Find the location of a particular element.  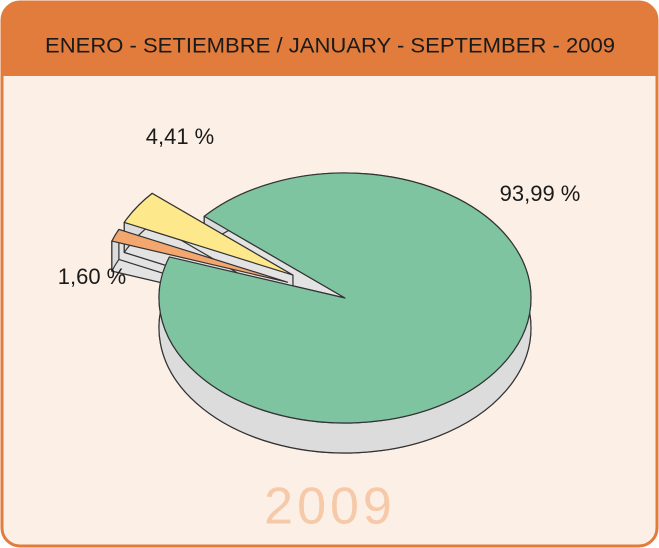

data-label: 4,41 % is located at coordinates (180, 136).